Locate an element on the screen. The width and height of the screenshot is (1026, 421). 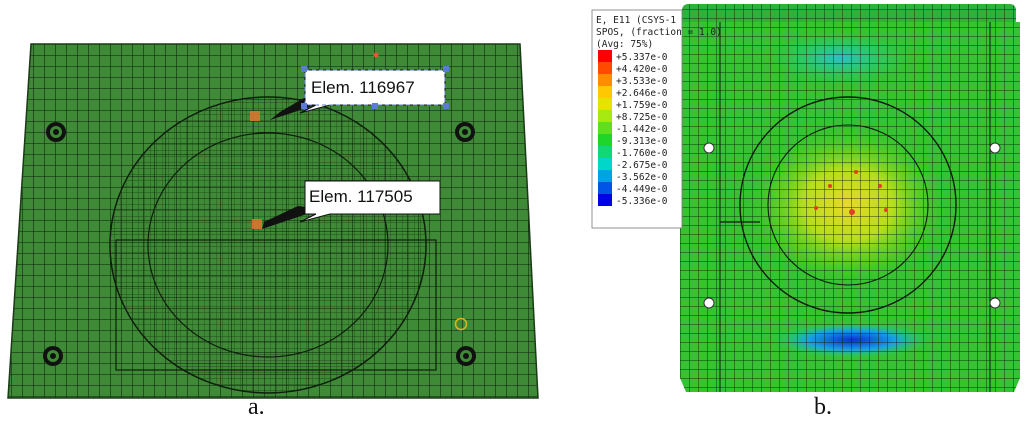
bolt-hole-b-top-left is located at coordinates (709, 148).